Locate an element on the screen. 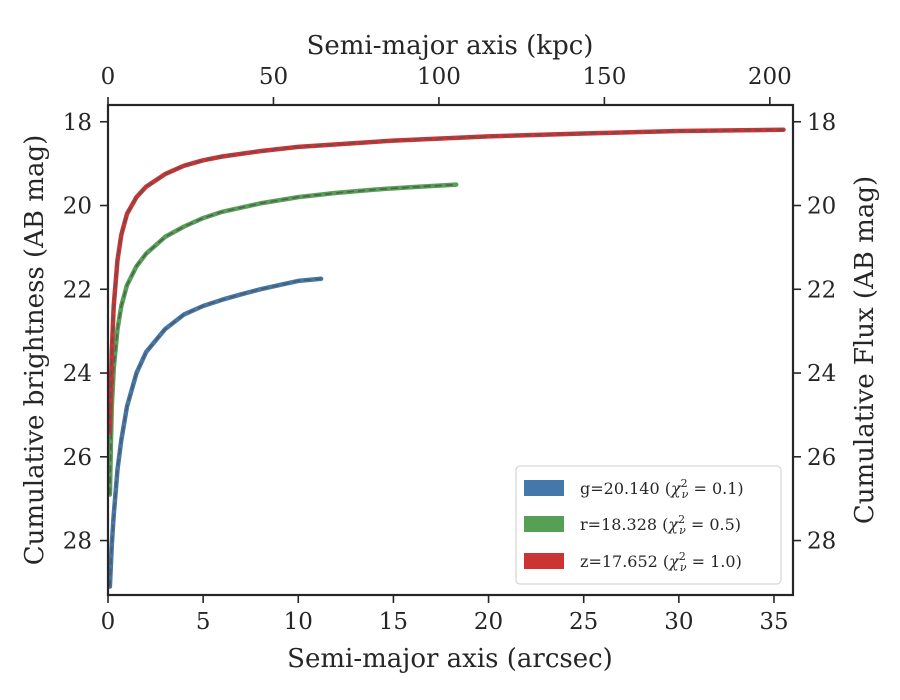 Image resolution: width=900 pixels, height=700 pixels. x-tick-label: 5 is located at coordinates (203, 622).